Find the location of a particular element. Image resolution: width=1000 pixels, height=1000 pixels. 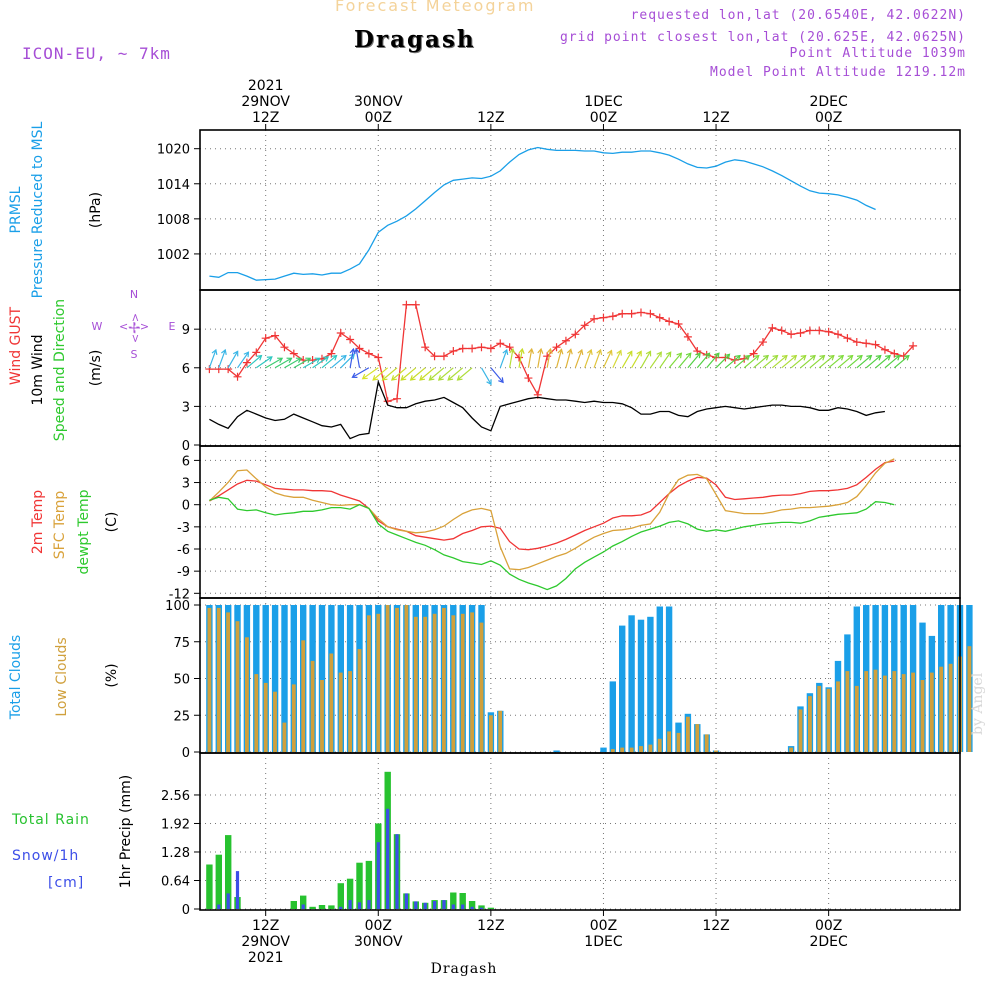

time-label-bottom: 29NOV is located at coordinates (265, 942).